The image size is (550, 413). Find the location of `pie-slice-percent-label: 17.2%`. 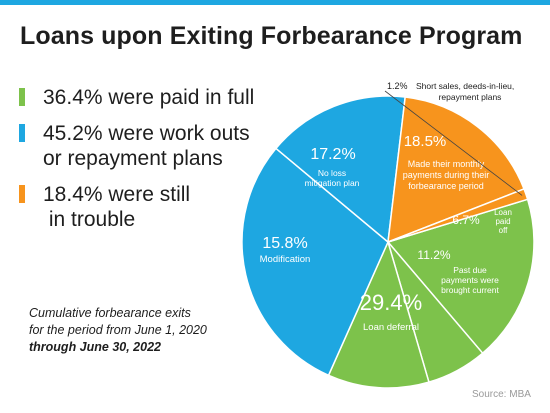

pie-slice-percent-label: 17.2% is located at coordinates (332, 154).